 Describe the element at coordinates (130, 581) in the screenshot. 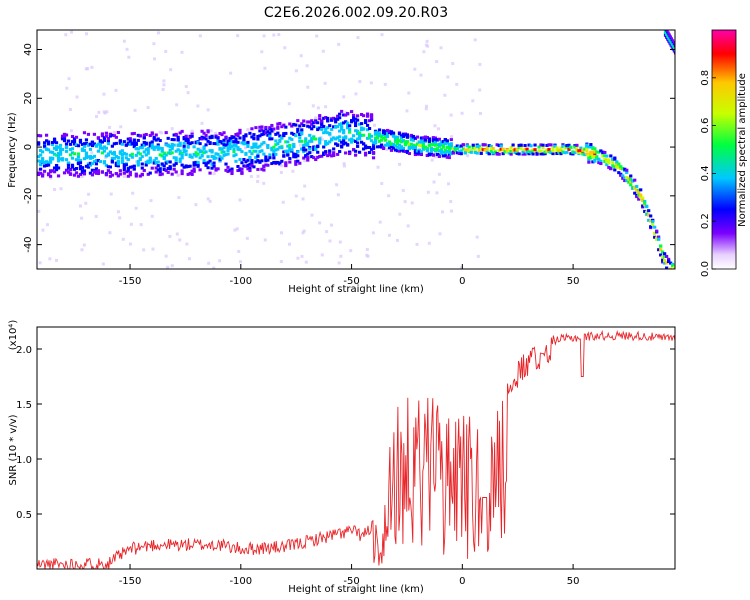

I see `snr-x-tick-label: -150` at that location.